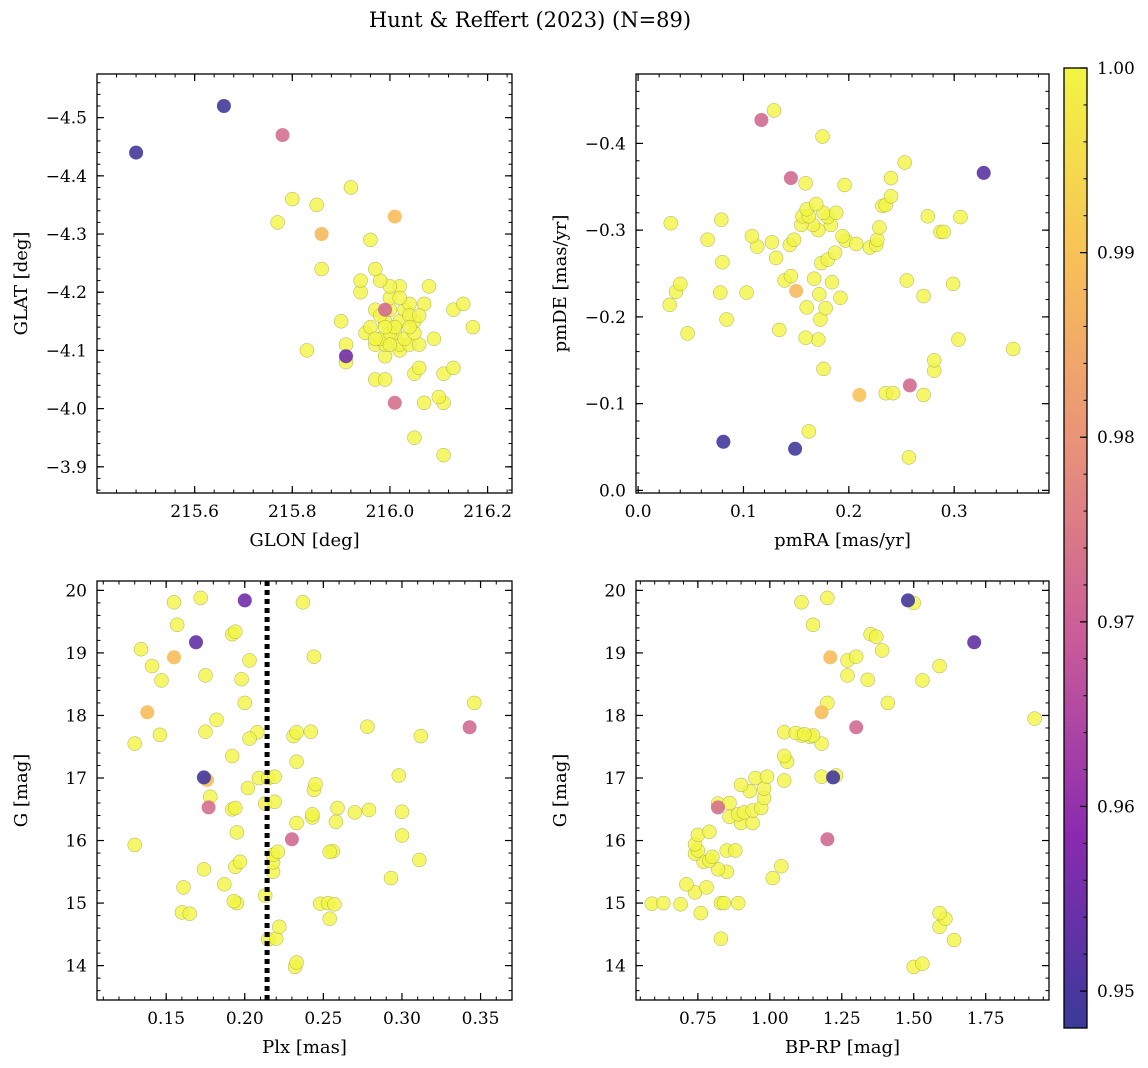 The width and height of the screenshot is (1148, 1068). Describe the element at coordinates (245, 1019) in the screenshot. I see `x-tick-label: 0.20` at that location.